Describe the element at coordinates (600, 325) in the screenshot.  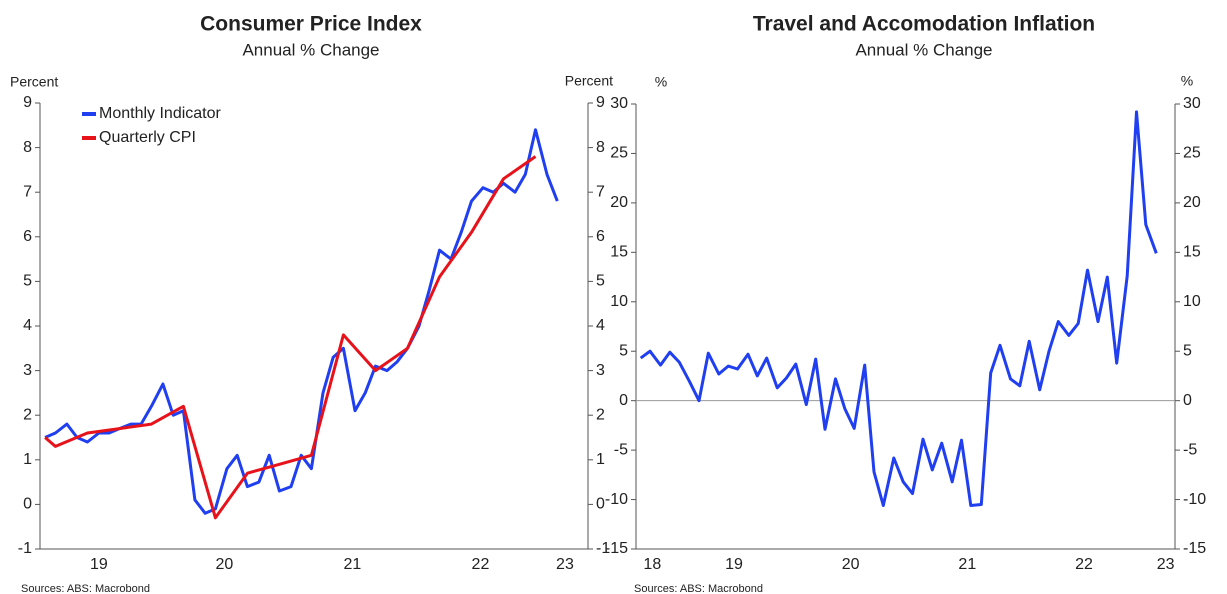
I see `y2-tick-label: 4` at that location.